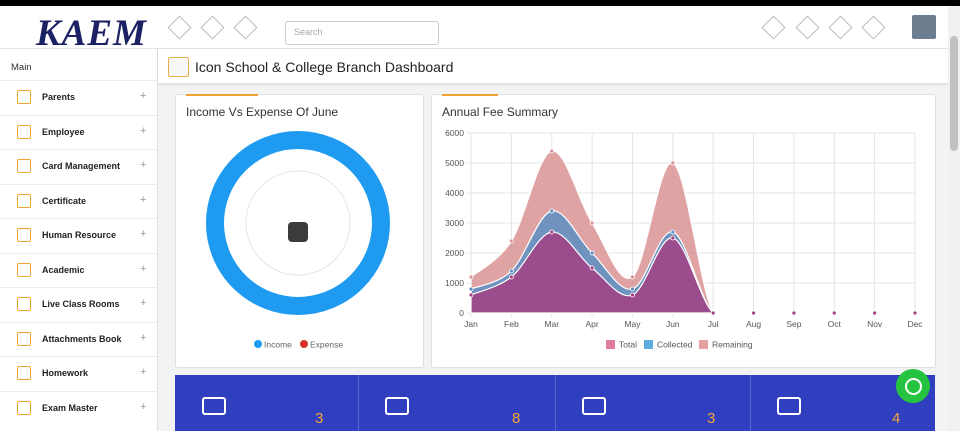 The height and width of the screenshot is (431, 960). What do you see at coordinates (454, 163) in the screenshot?
I see `y-tick-label: 5000` at bounding box center [454, 163].